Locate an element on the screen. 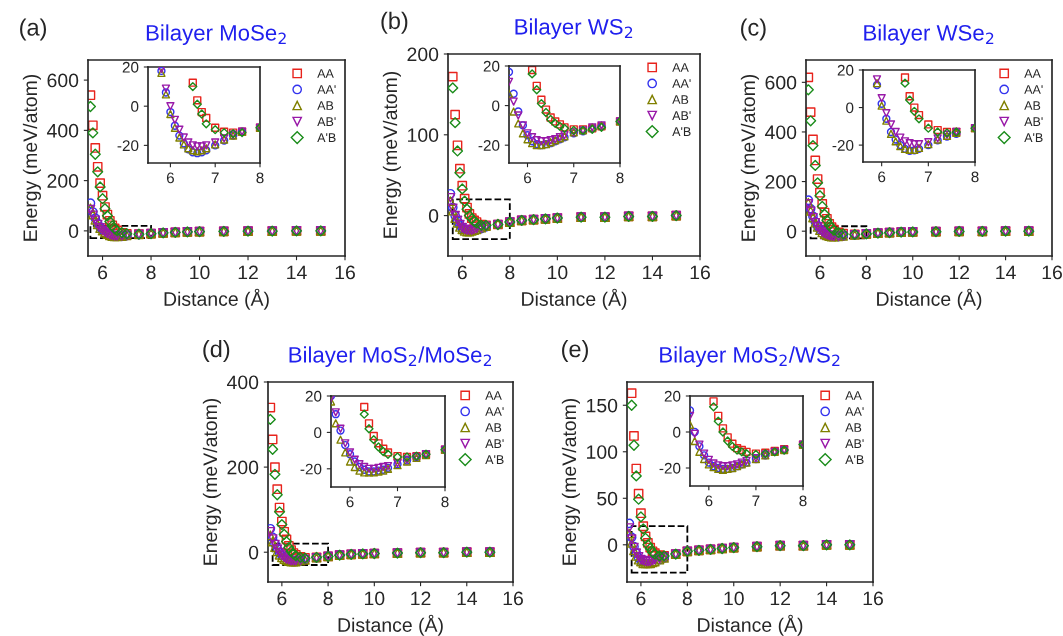  chart-title: Bilayer WS$_{2}$ is located at coordinates (574, 29).